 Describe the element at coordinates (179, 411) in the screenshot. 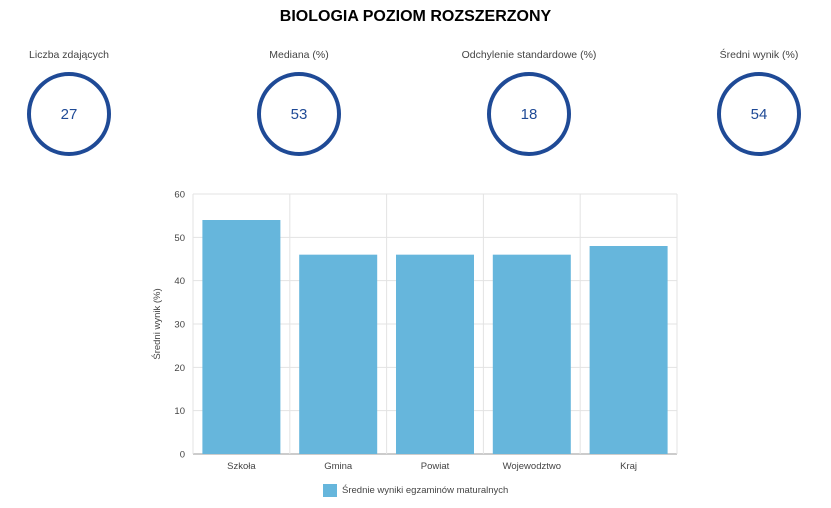

I see `y-tick-label: 10` at that location.